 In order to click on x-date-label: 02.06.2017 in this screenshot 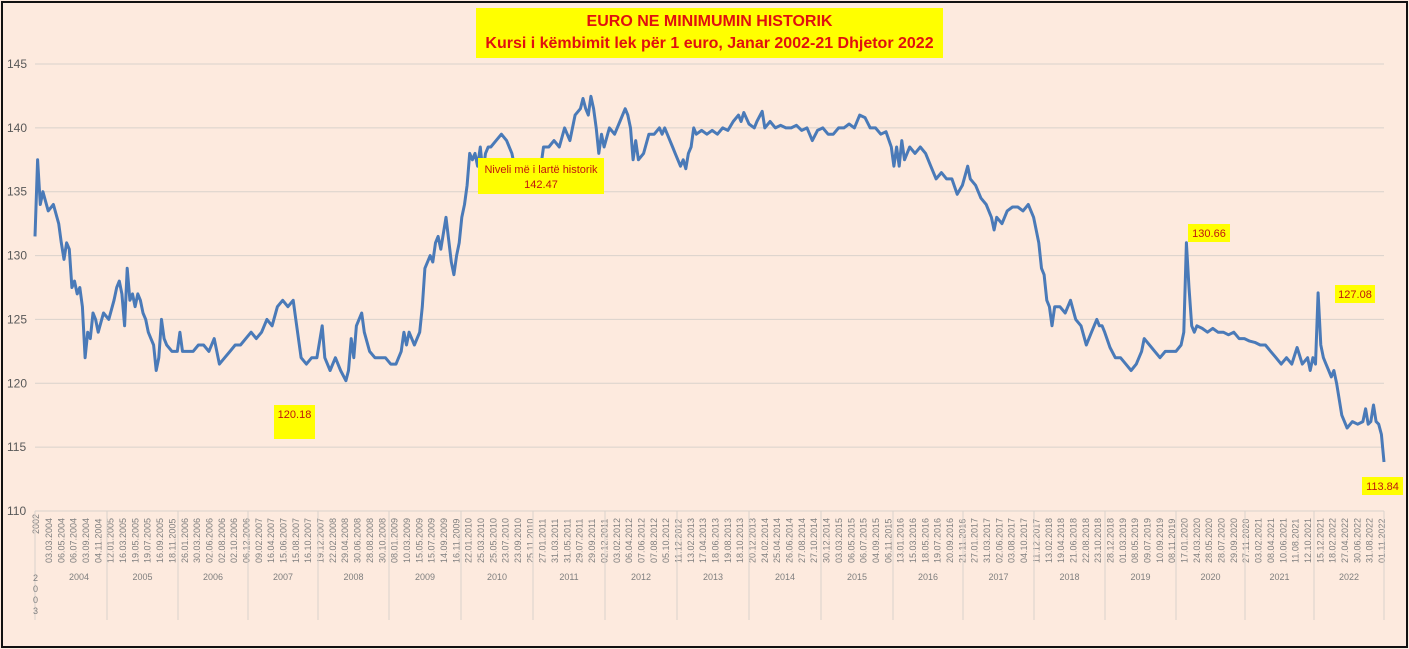, I will do `click(999, 540)`.